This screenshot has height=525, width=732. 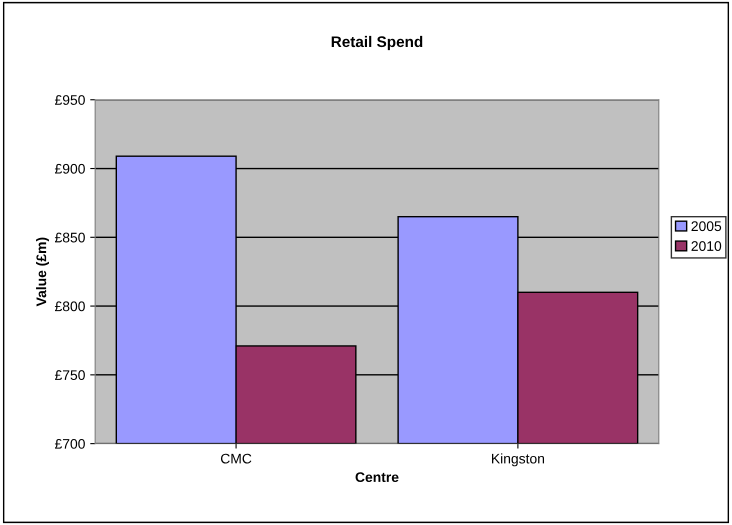 I want to click on legend-label: 2005, so click(x=707, y=226).